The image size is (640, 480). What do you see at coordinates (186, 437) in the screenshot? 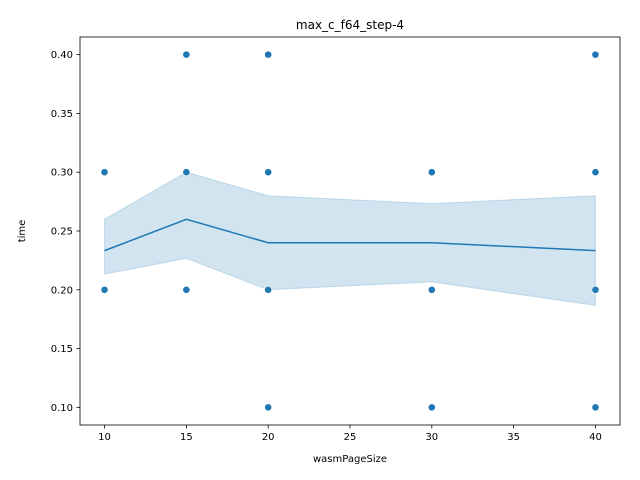
I see `x-tick-label: 15` at bounding box center [186, 437].